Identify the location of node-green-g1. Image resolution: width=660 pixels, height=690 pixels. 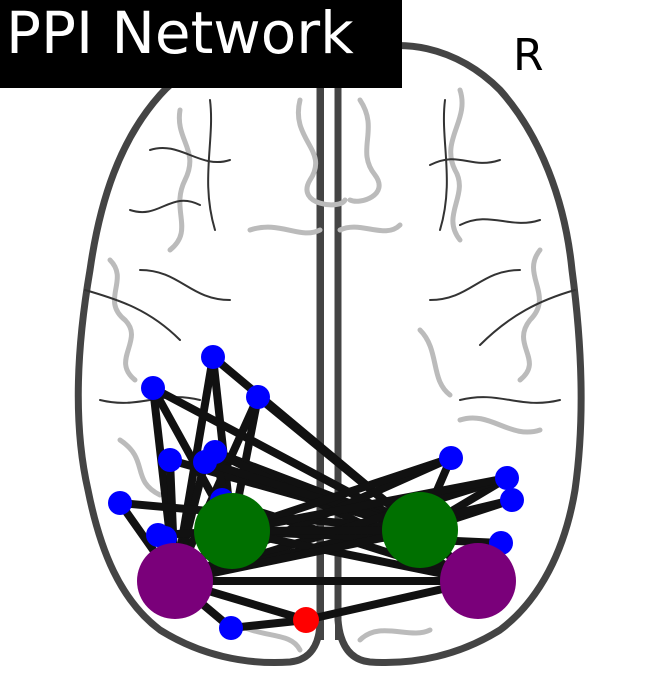
(232, 531).